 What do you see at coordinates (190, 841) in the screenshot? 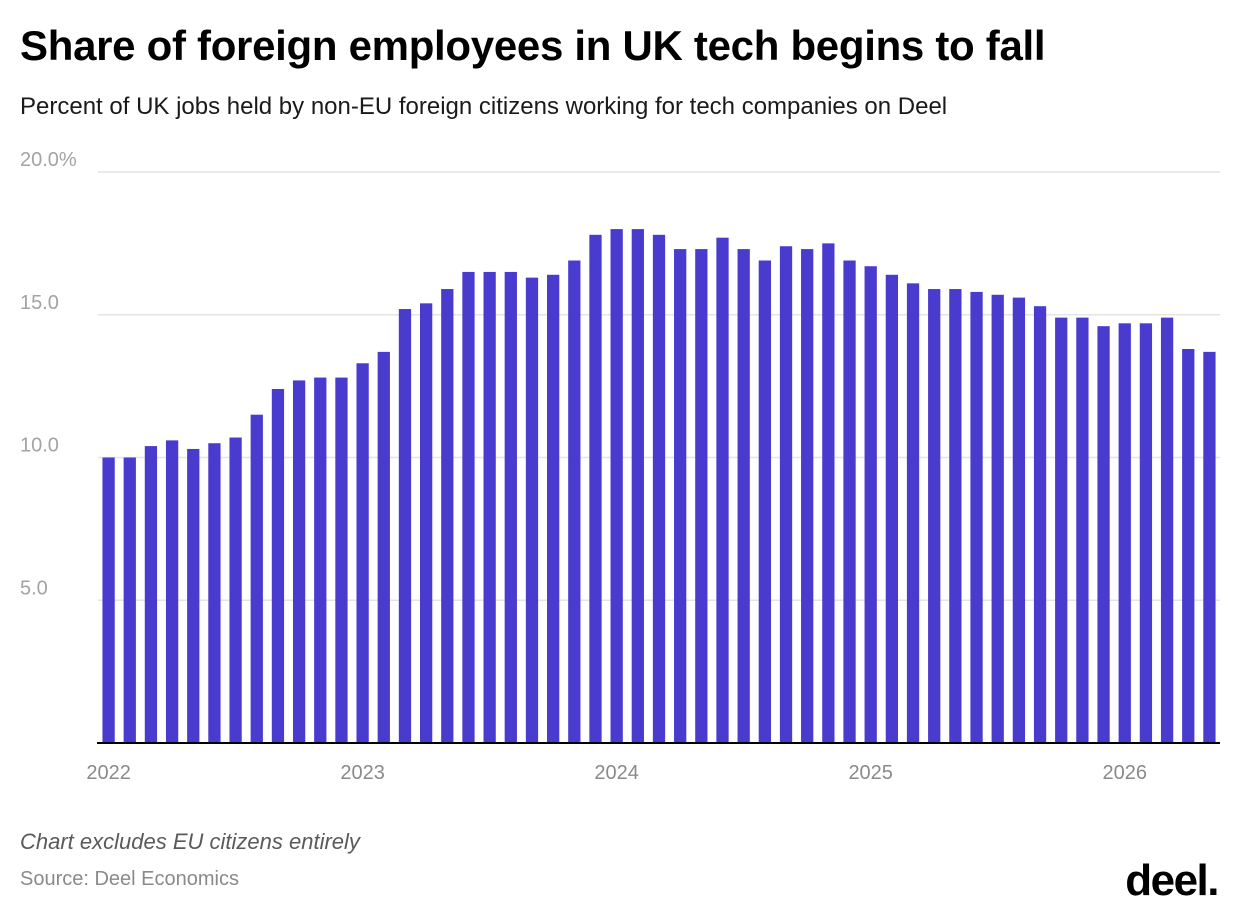
I see `chart-note: Chart excludes EU citizens entirely` at bounding box center [190, 841].